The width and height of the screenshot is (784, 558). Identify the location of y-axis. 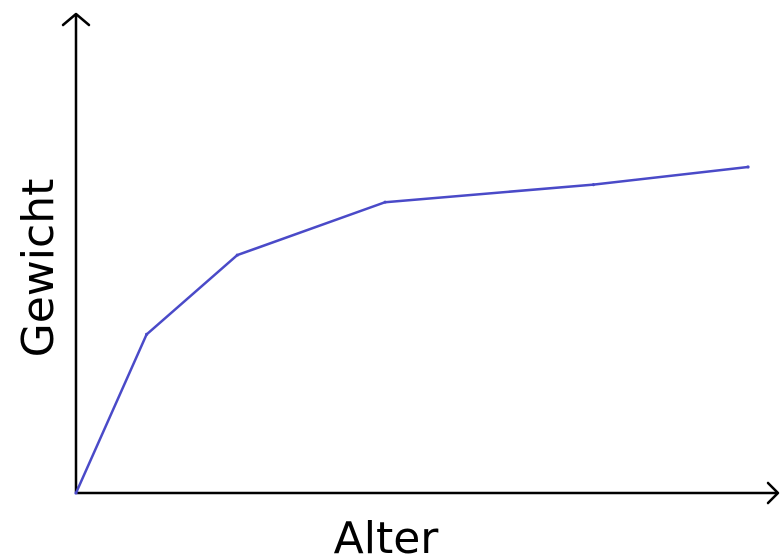
(76, 252).